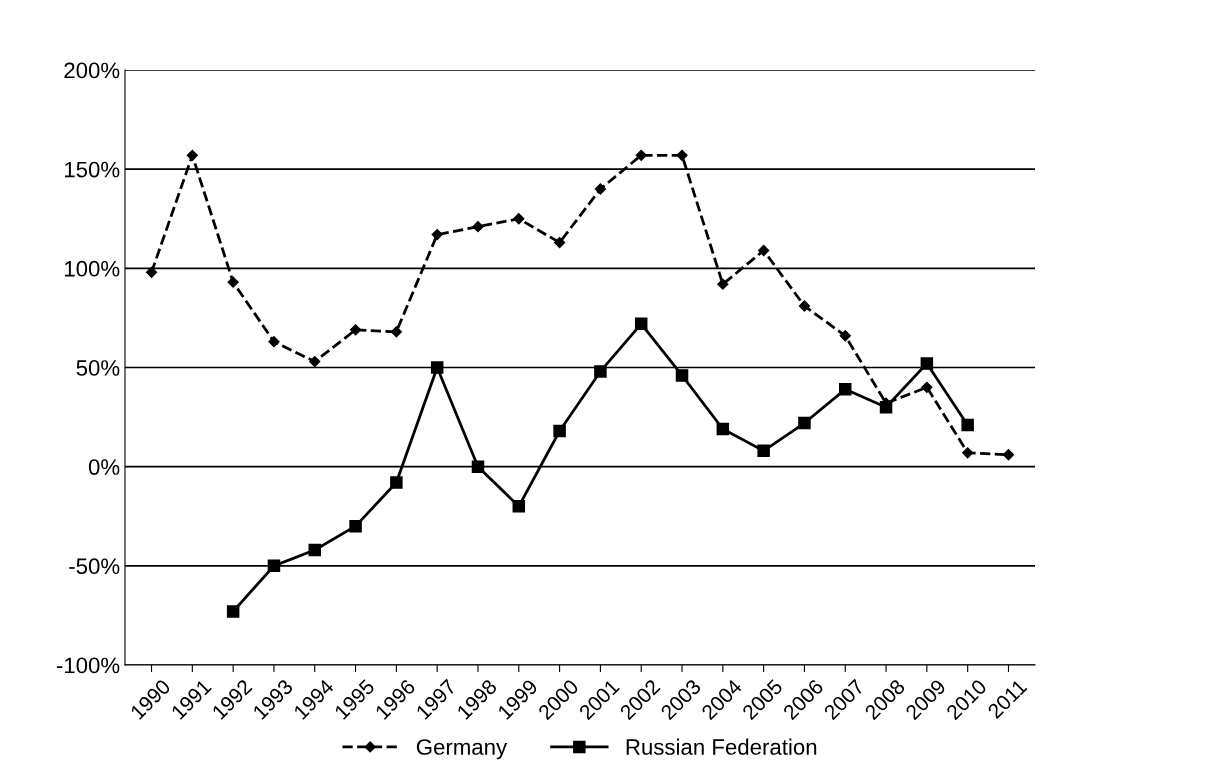 The width and height of the screenshot is (1212, 783). Describe the element at coordinates (104, 467) in the screenshot. I see `y-tick-label: 0%` at that location.